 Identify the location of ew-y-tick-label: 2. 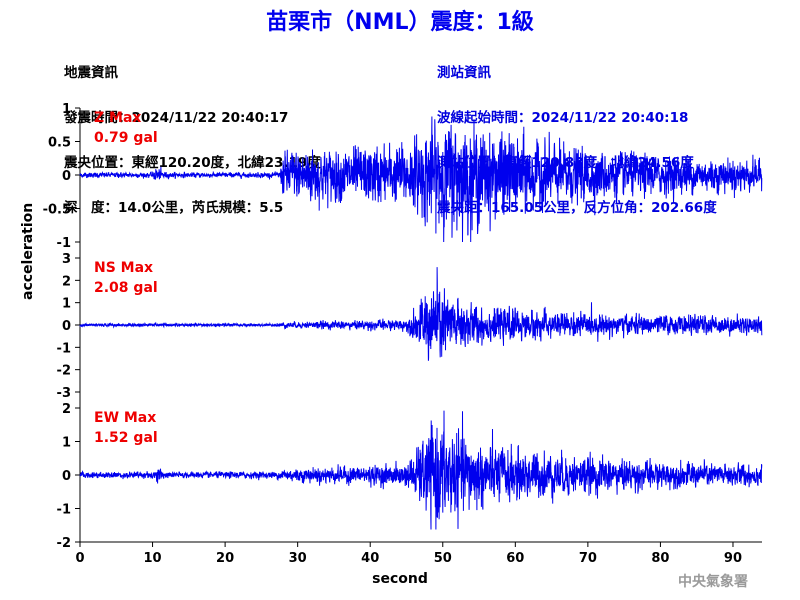
(66, 409).